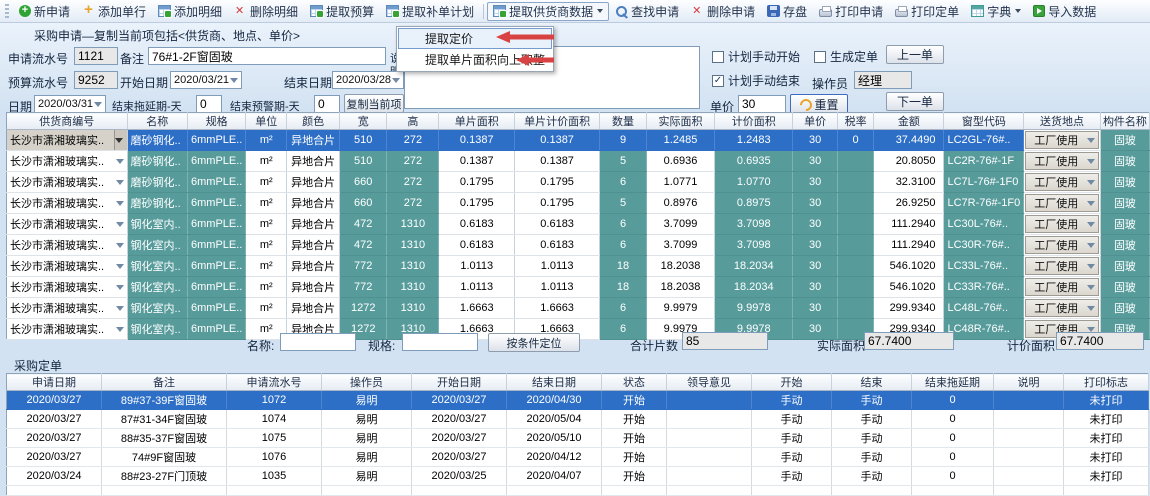  Describe the element at coordinates (762, 104) in the screenshot. I see `unit-price-field` at that location.